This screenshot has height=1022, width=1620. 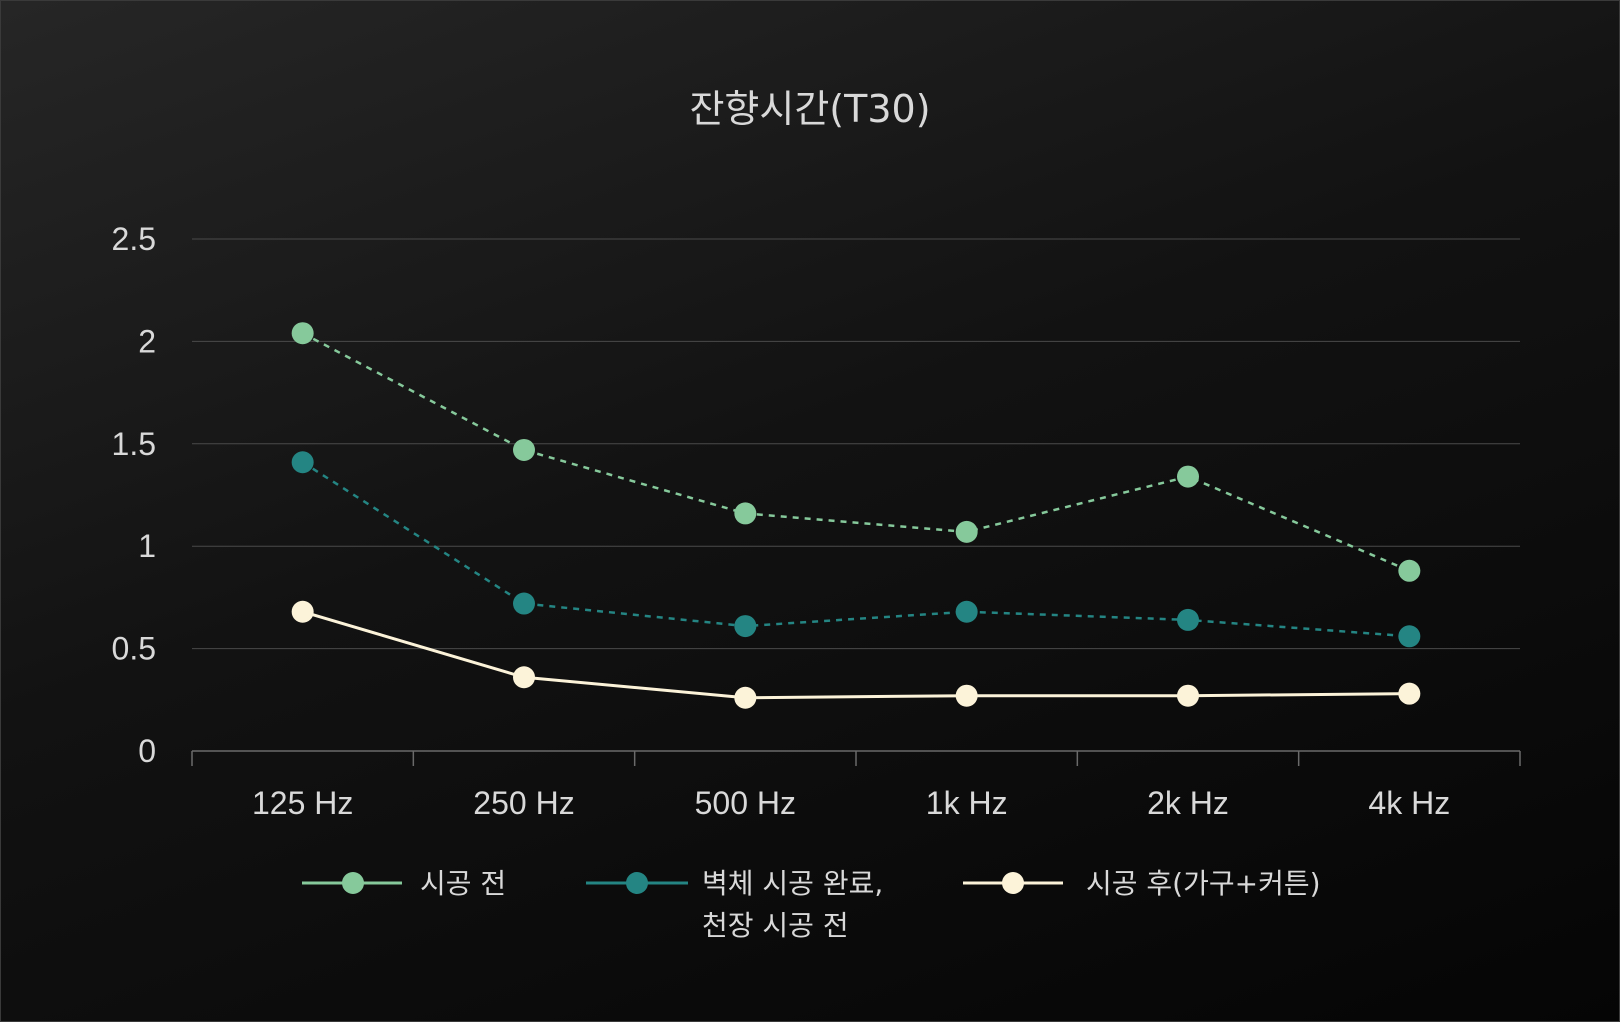 What do you see at coordinates (809, 109) in the screenshot?
I see `chart-title: 잔향시간(T30)` at bounding box center [809, 109].